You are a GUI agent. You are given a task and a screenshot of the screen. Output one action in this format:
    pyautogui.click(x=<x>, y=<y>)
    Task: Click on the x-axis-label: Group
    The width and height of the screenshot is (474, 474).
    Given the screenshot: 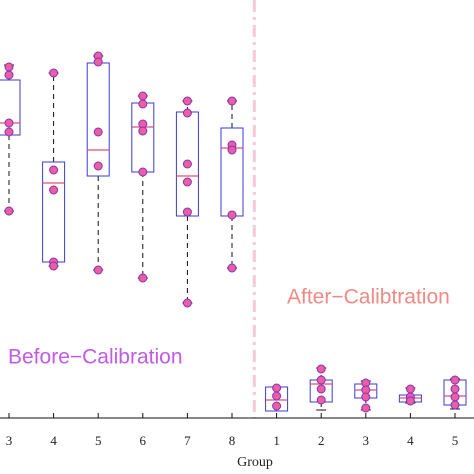 What is the action you would take?
    pyautogui.click(x=255, y=462)
    